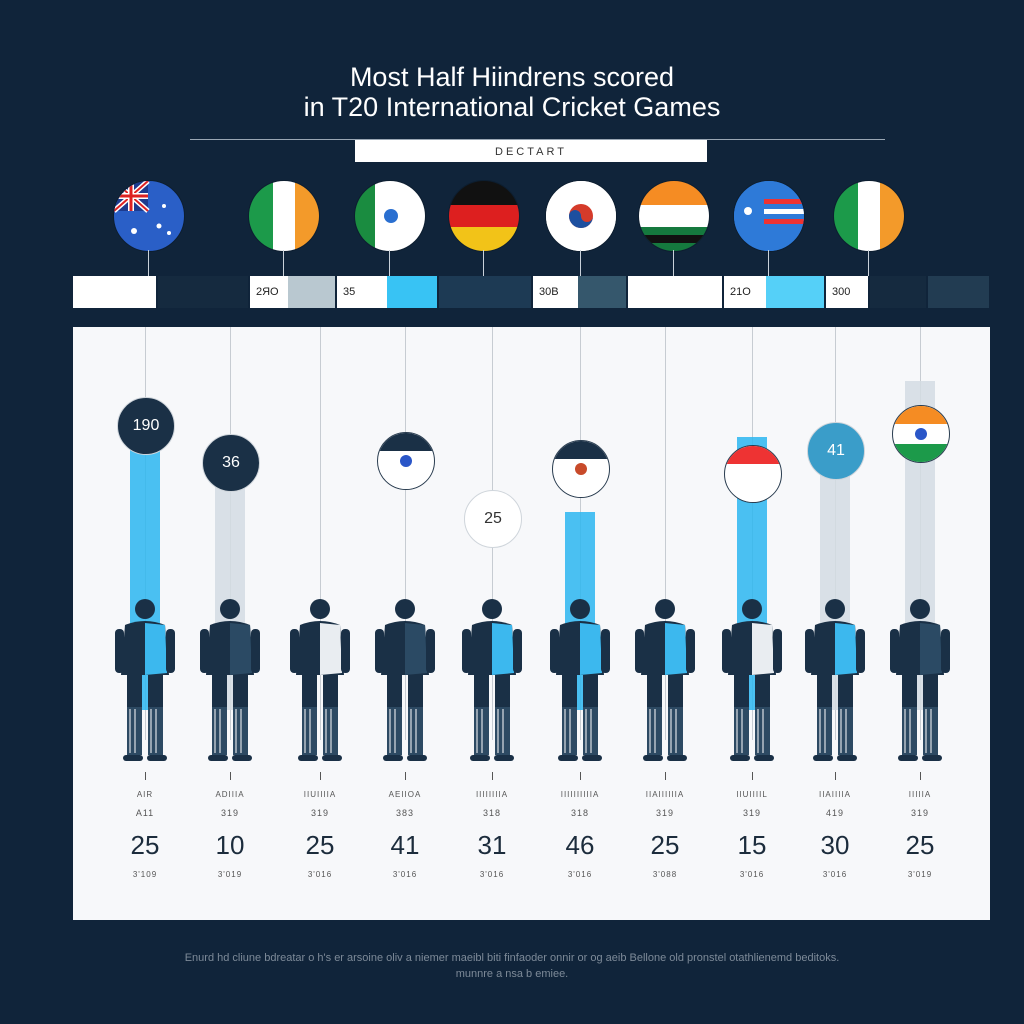 The height and width of the screenshot is (1024, 1024). What do you see at coordinates (146, 425) in the screenshot?
I see `value-badge: 190` at bounding box center [146, 425].